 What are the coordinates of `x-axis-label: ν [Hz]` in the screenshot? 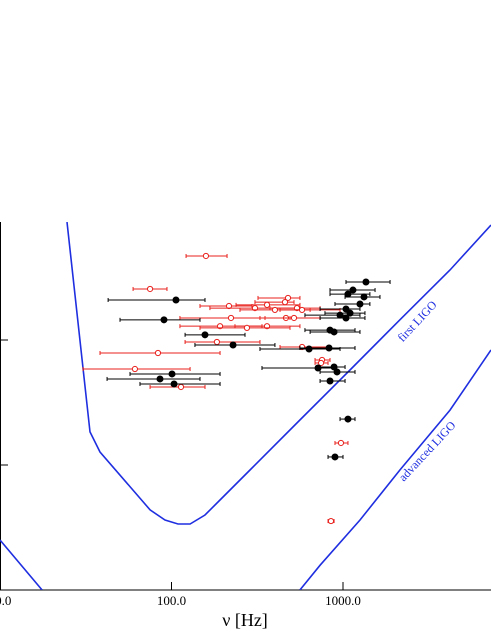 It's located at (245, 620).